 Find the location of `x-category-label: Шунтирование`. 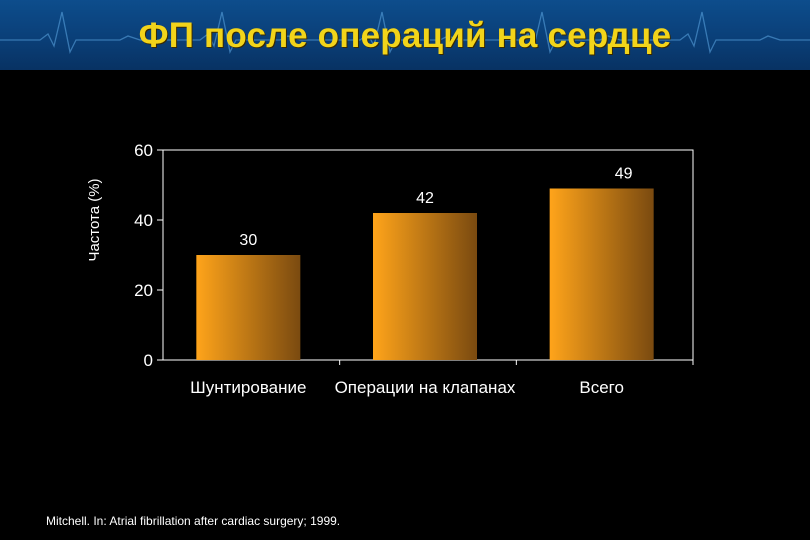

x-category-label: Шунтирование is located at coordinates (248, 387).